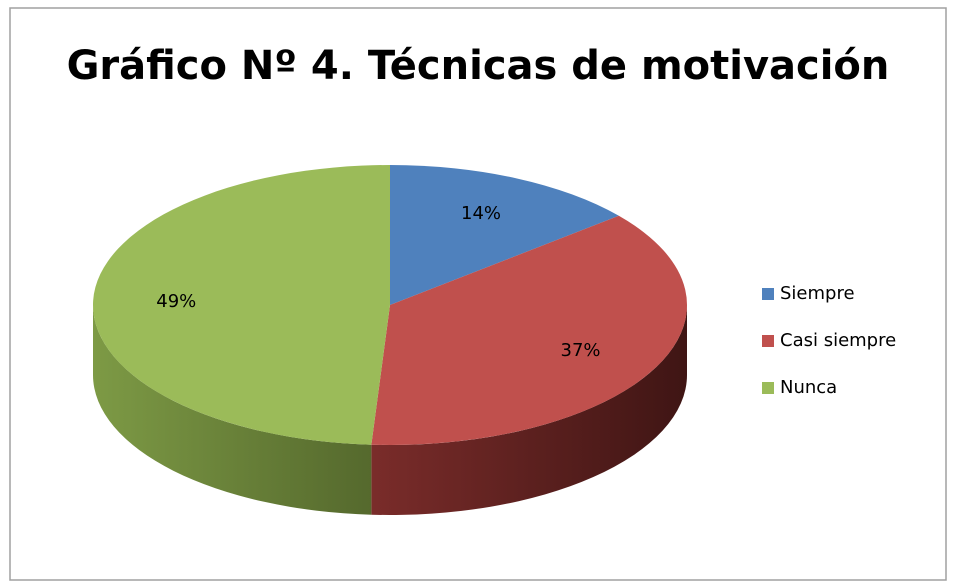  Describe the element at coordinates (838, 340) in the screenshot. I see `legend-label: Casi siempre` at that location.